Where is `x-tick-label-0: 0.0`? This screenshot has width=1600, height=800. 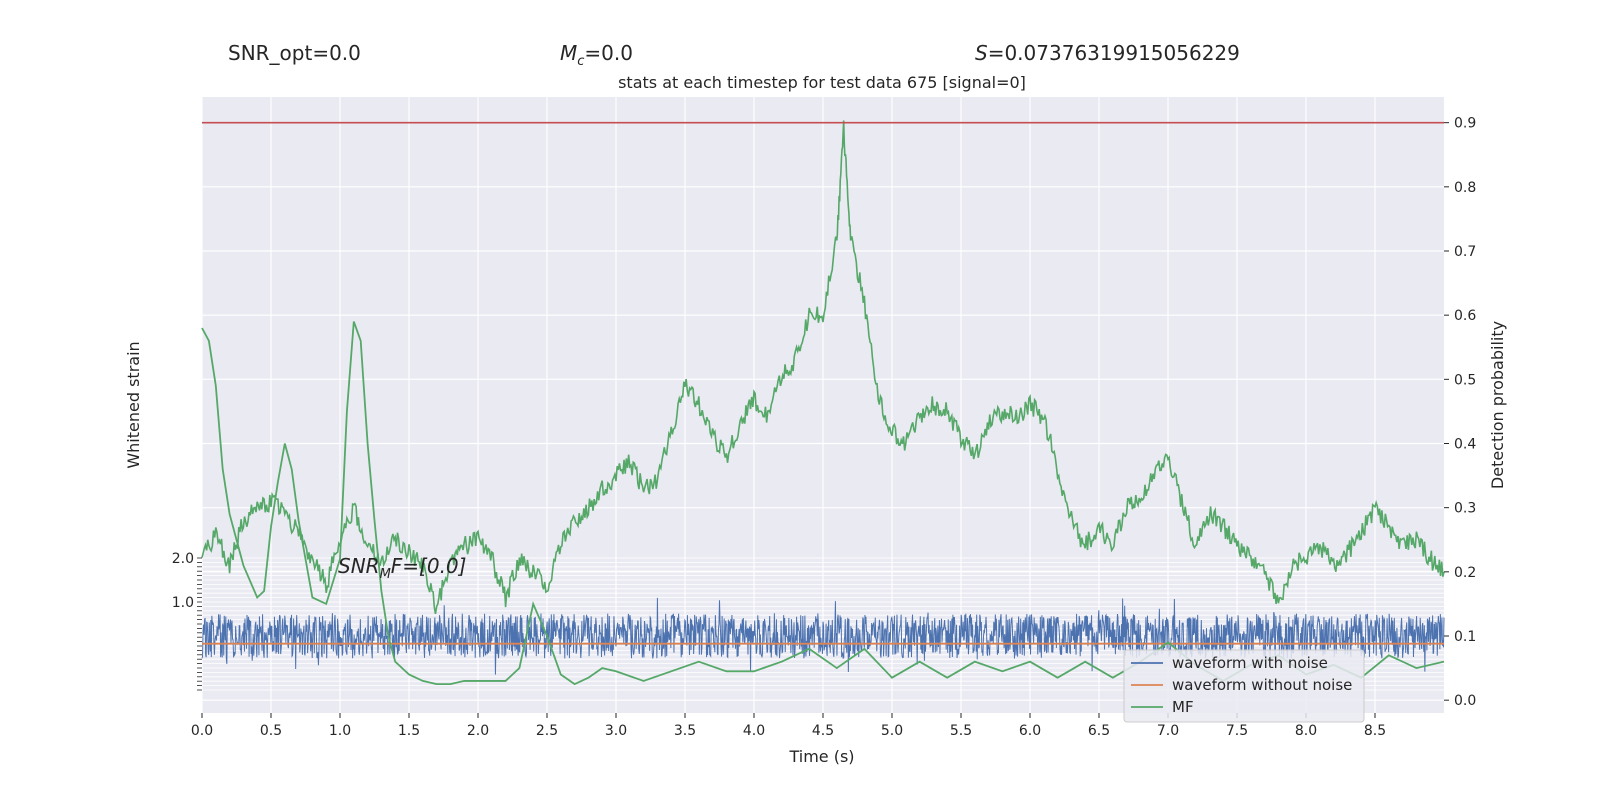 x-tick-label-0: 0.0 is located at coordinates (202, 731).